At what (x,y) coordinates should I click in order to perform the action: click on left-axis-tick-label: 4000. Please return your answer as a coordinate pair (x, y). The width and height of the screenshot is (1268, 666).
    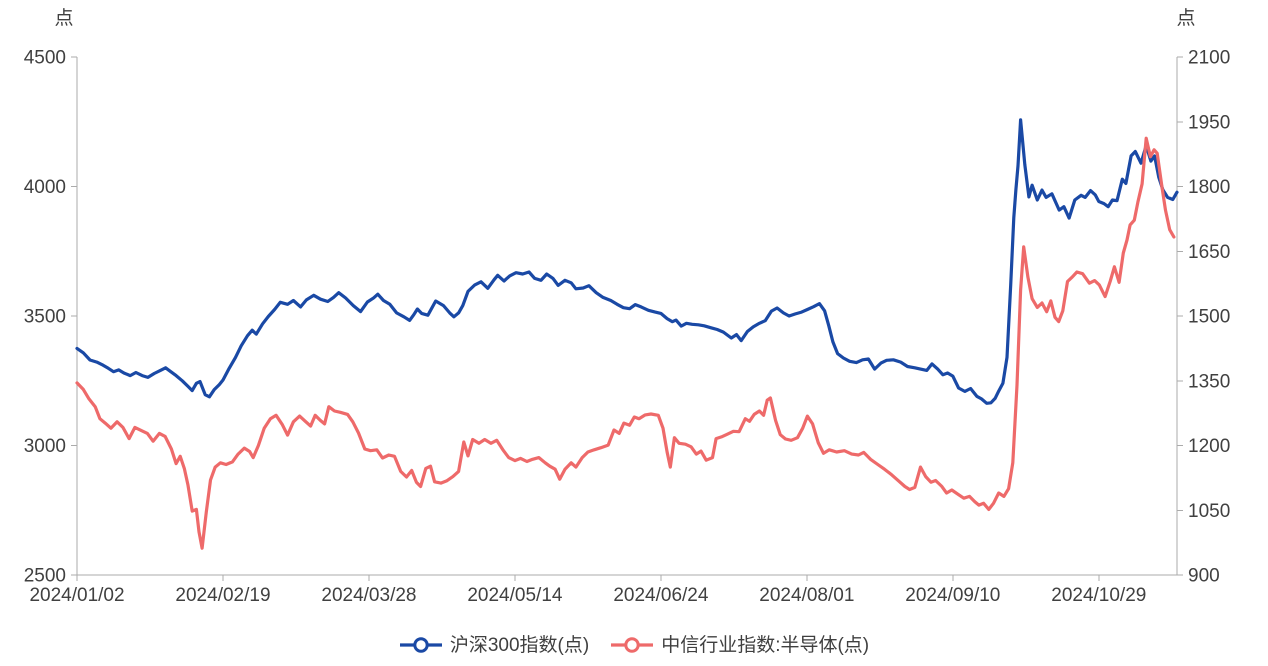
    Looking at the image, I should click on (45, 187).